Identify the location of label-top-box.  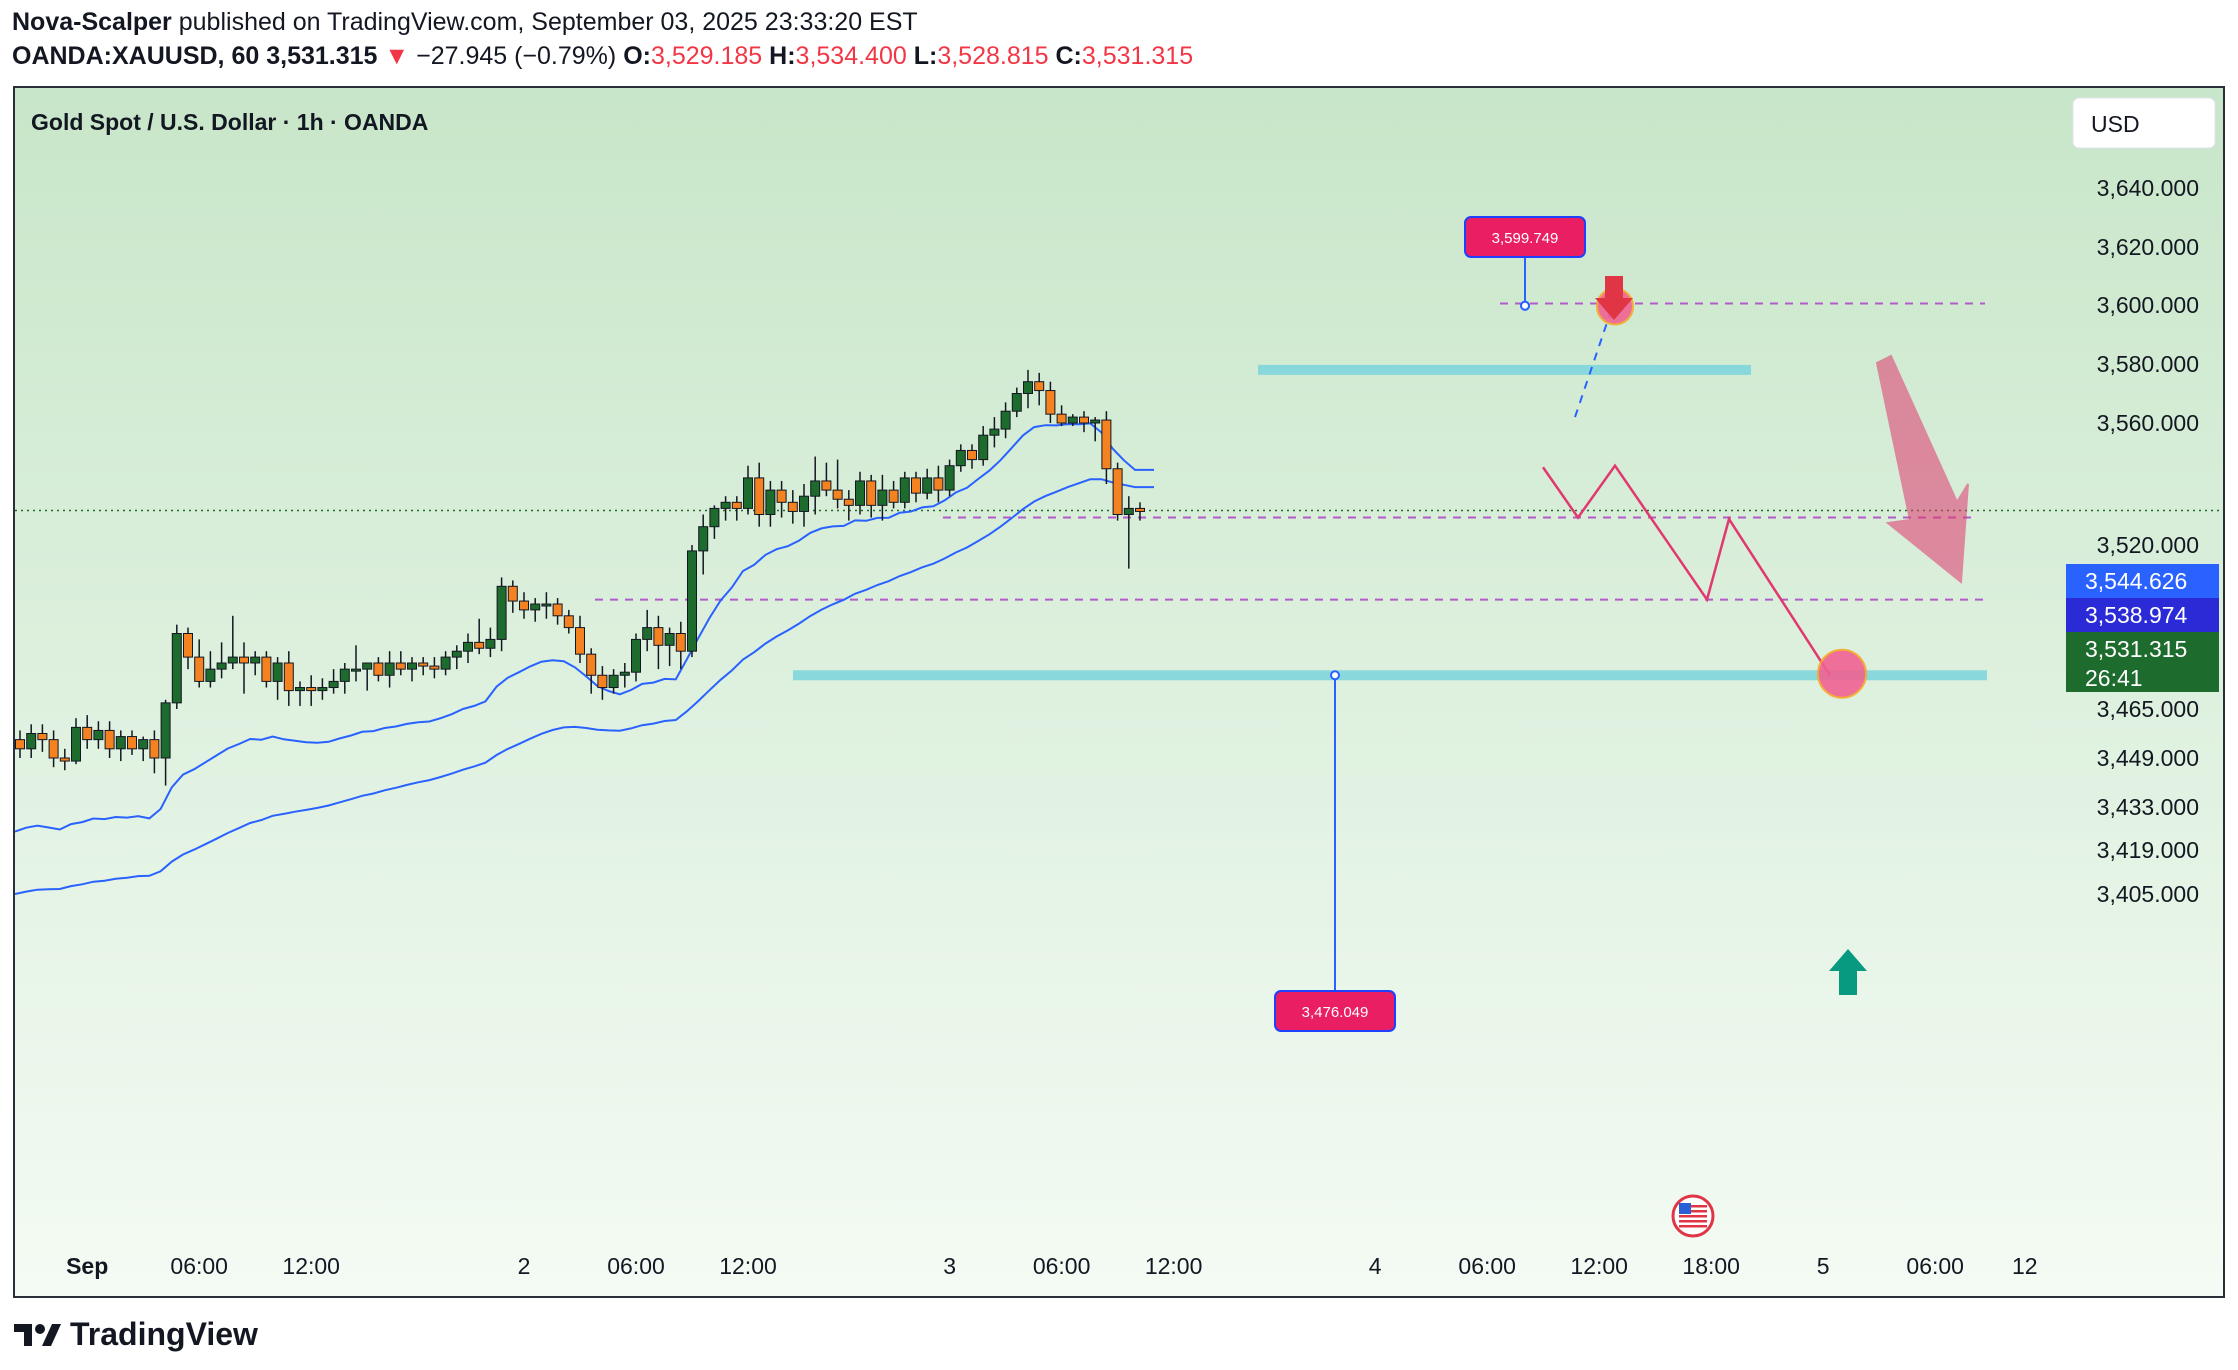
(1525, 237).